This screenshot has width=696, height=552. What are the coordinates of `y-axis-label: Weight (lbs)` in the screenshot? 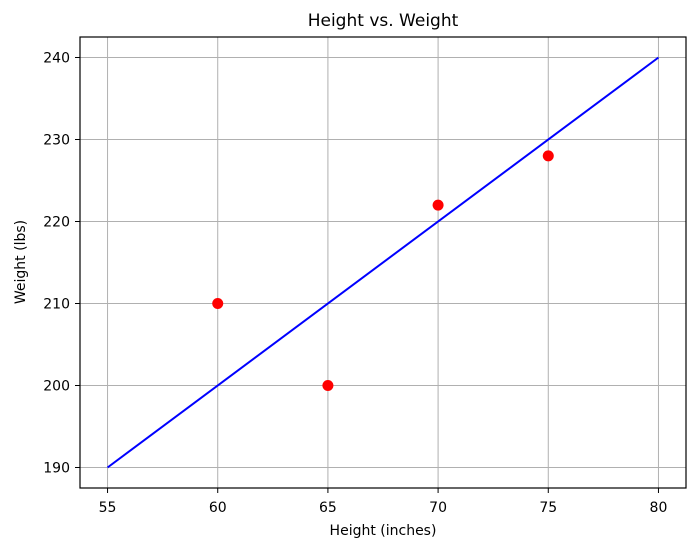 It's located at (21, 262).